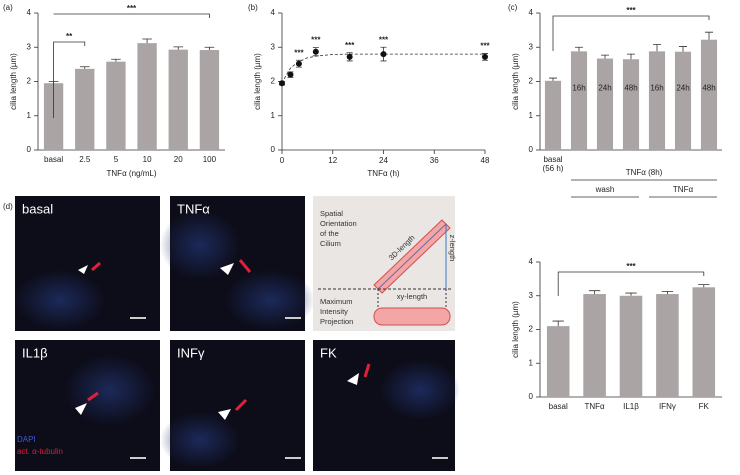  I want to click on group-label: TNFα (8h), so click(644, 172).